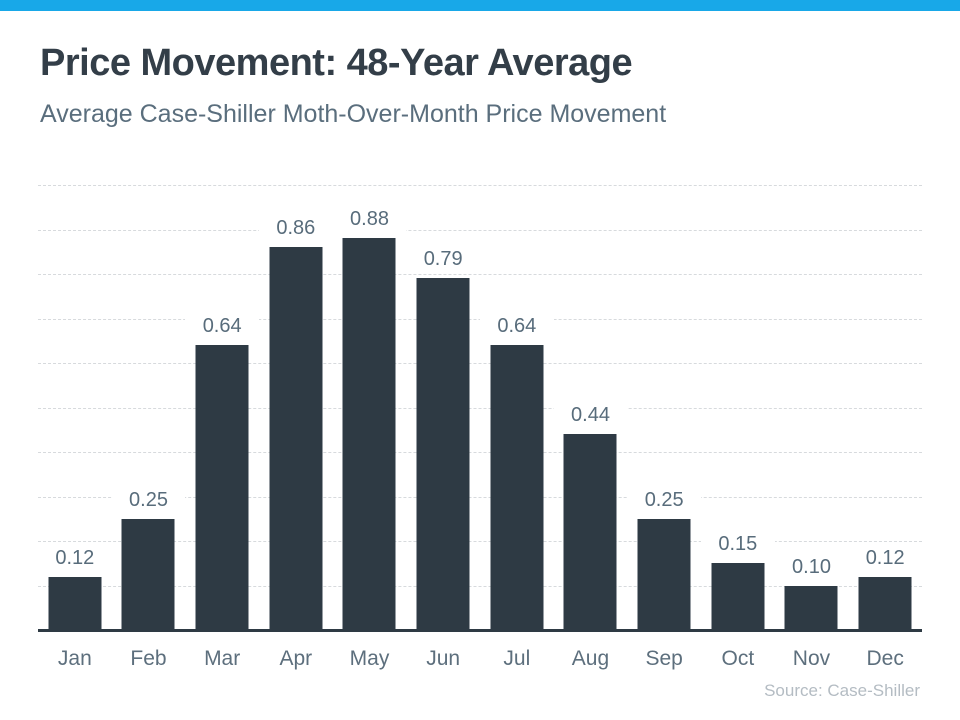  I want to click on bar-column: 0.86 Apr, so click(296, 427).